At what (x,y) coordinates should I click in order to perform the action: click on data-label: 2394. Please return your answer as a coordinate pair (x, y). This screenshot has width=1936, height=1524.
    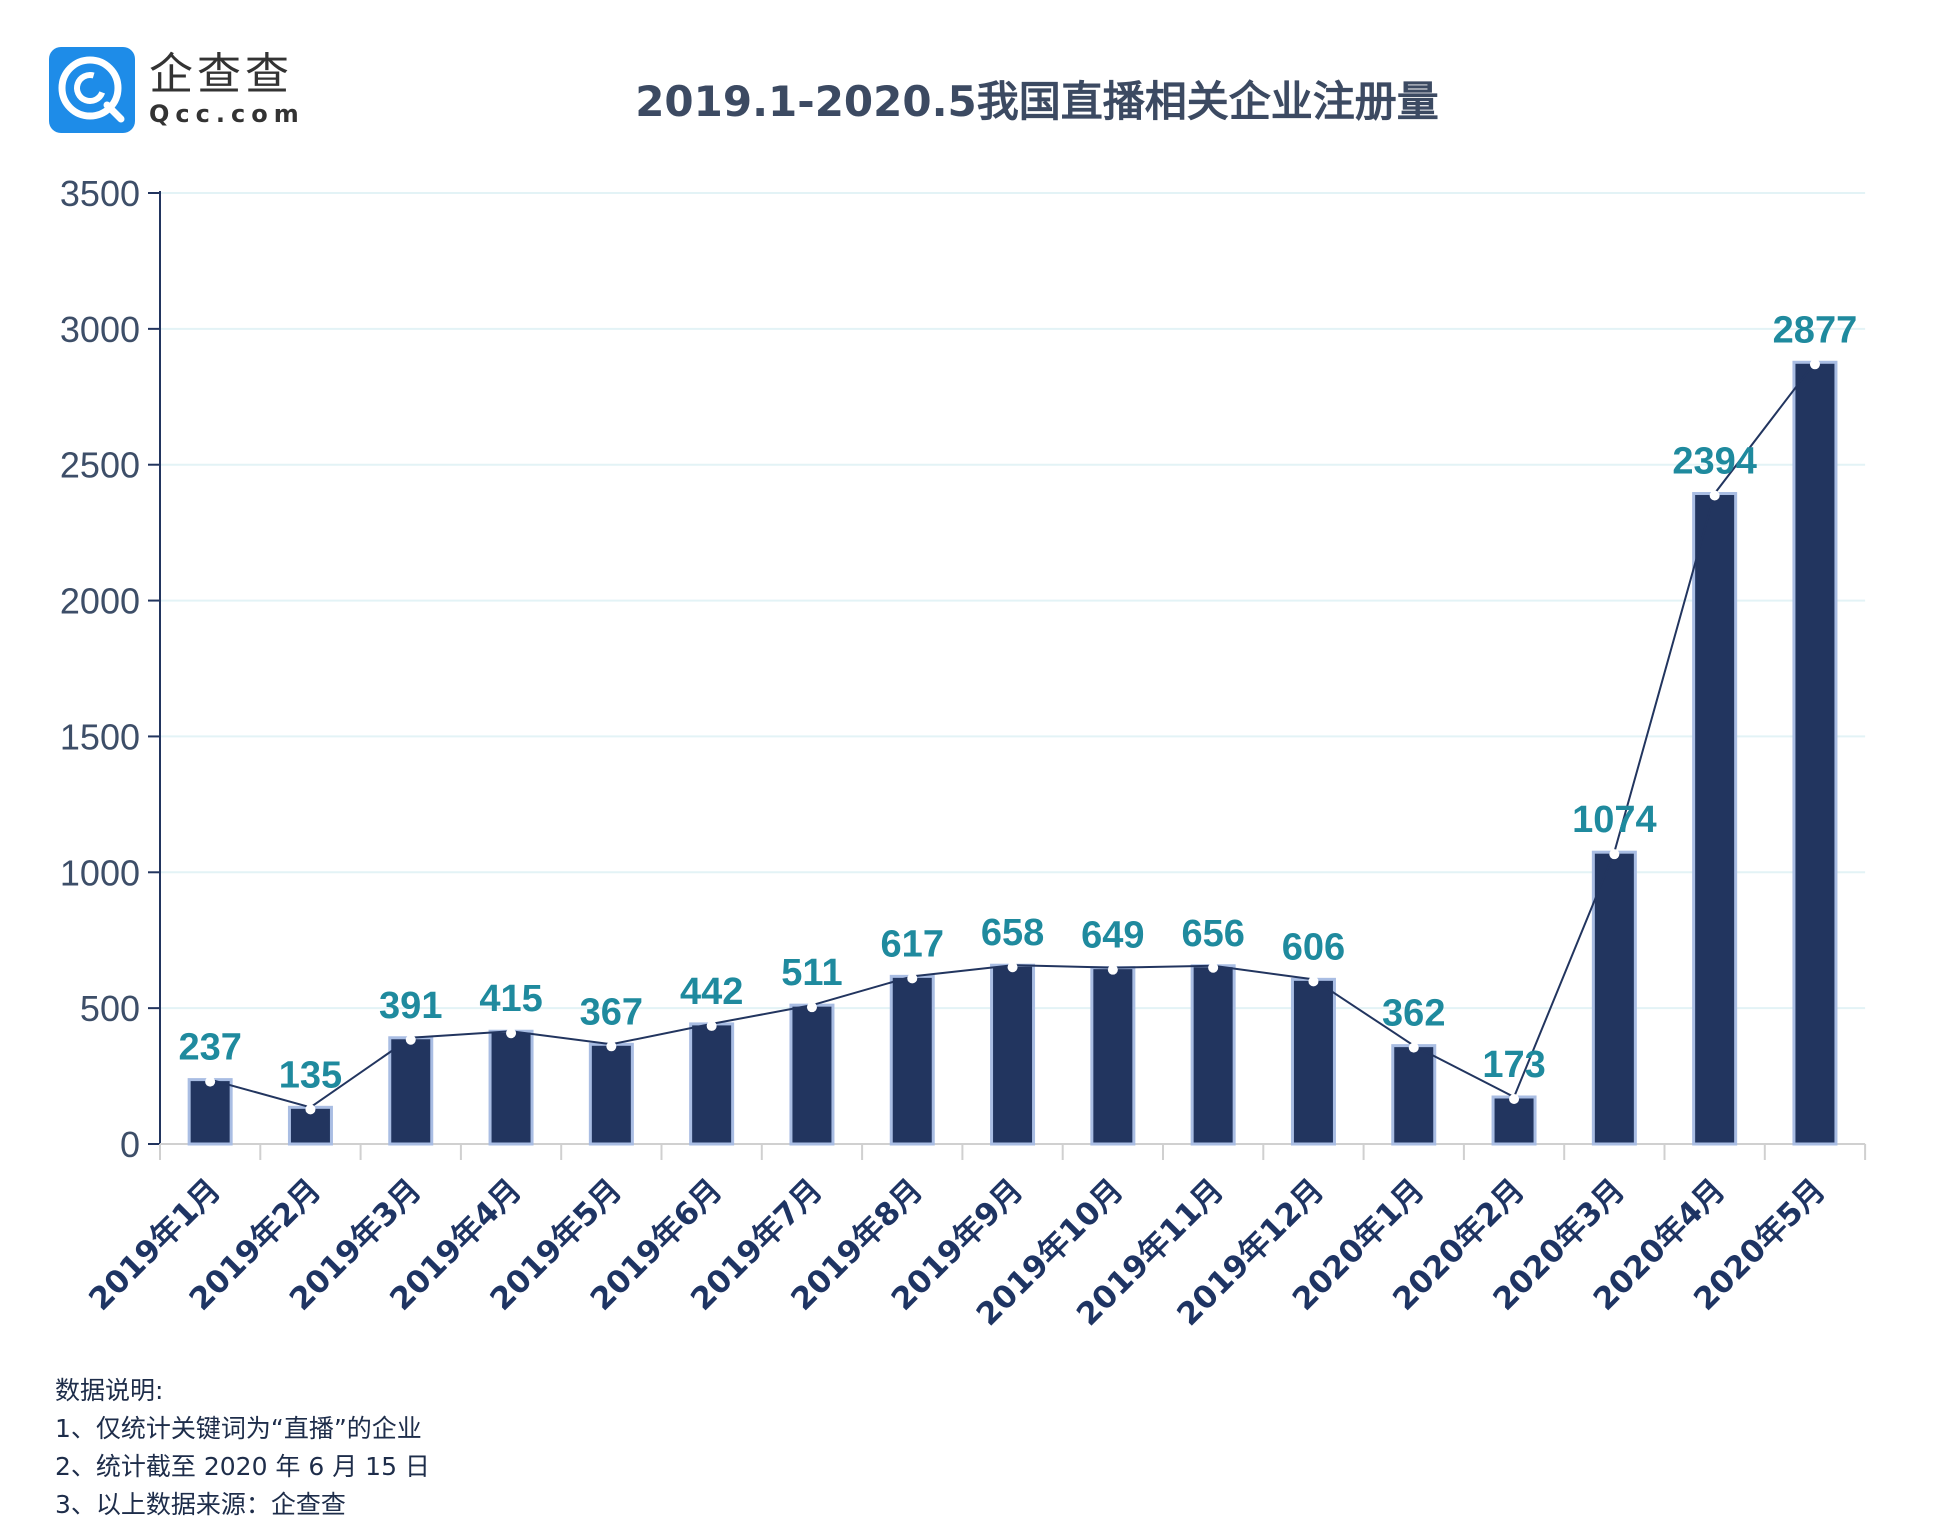
    Looking at the image, I should click on (1714, 462).